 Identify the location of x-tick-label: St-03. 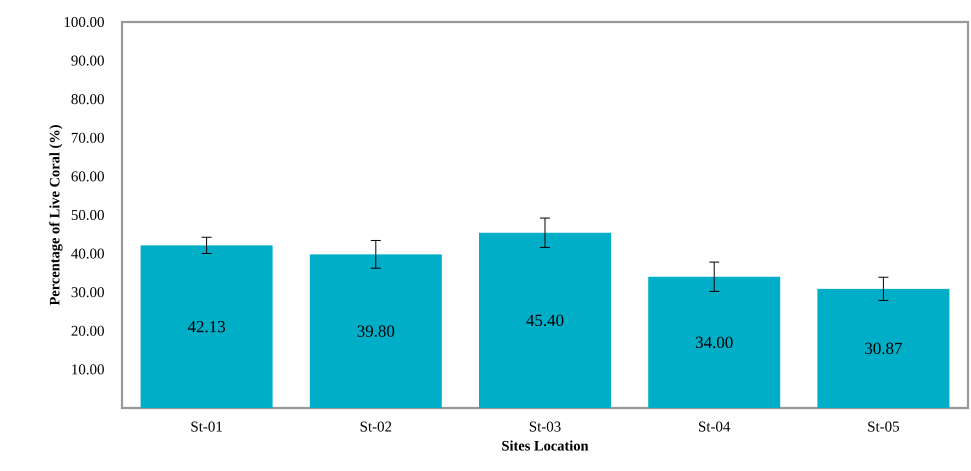
(545, 427).